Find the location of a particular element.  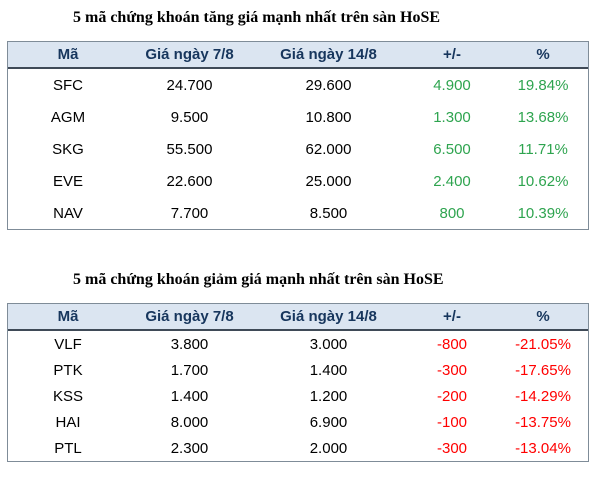

stock-code-cell: EVE is located at coordinates (68, 181).